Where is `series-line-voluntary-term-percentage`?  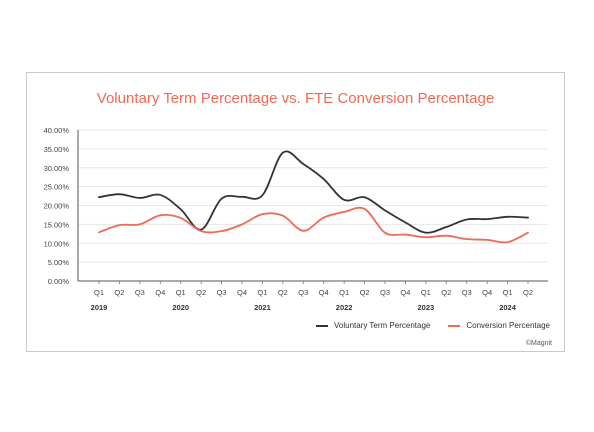
series-line-voluntary-term-percentage is located at coordinates (313, 192).